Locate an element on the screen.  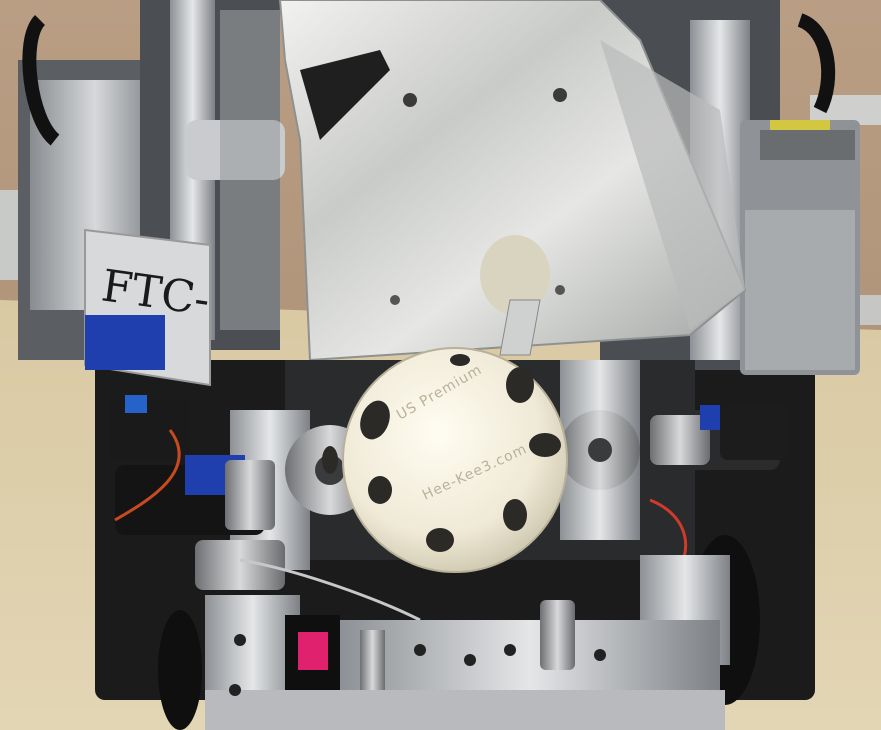
cable-right is located at coordinates (816, 63).